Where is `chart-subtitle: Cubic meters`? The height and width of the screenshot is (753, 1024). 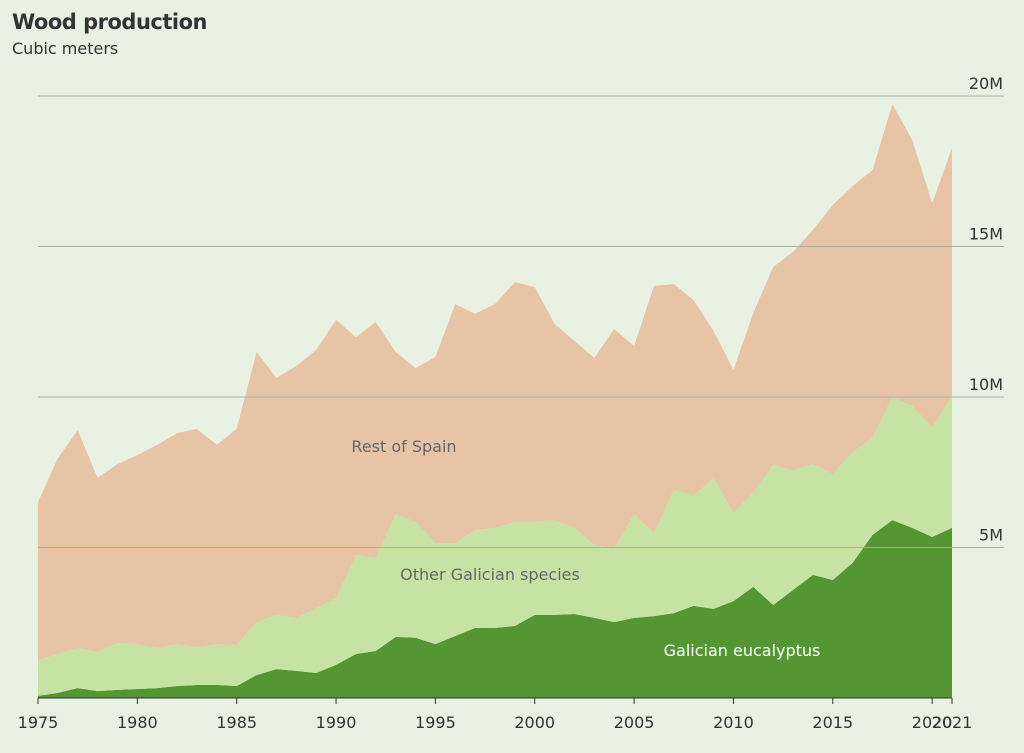 chart-subtitle: Cubic meters is located at coordinates (65, 48).